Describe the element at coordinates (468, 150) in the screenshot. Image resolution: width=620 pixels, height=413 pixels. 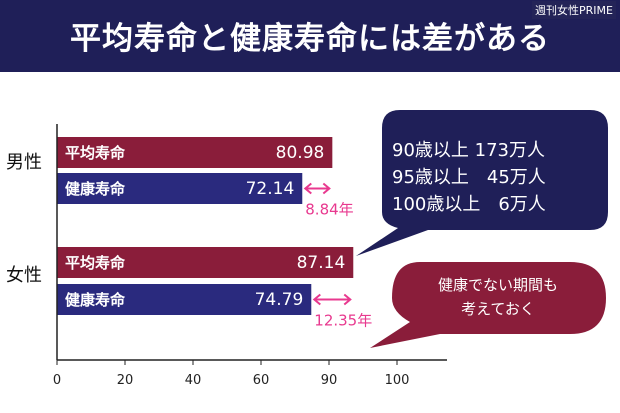
I see `centenarian-line: 90歳以上 173万人` at that location.